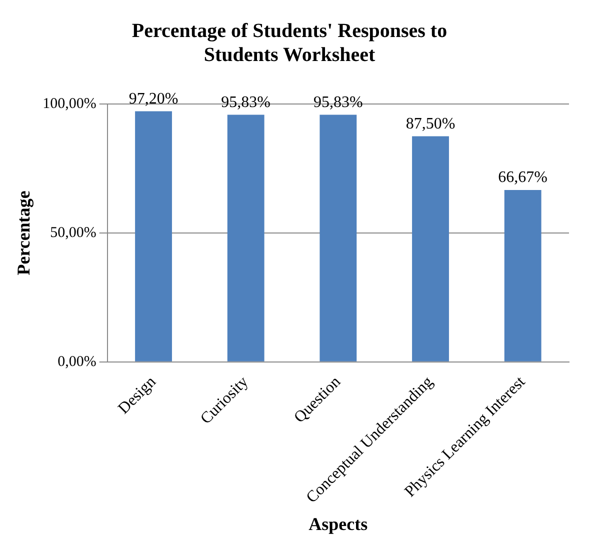 This screenshot has width=599, height=550. What do you see at coordinates (153, 99) in the screenshot?
I see `data-label: 97,20%` at bounding box center [153, 99].